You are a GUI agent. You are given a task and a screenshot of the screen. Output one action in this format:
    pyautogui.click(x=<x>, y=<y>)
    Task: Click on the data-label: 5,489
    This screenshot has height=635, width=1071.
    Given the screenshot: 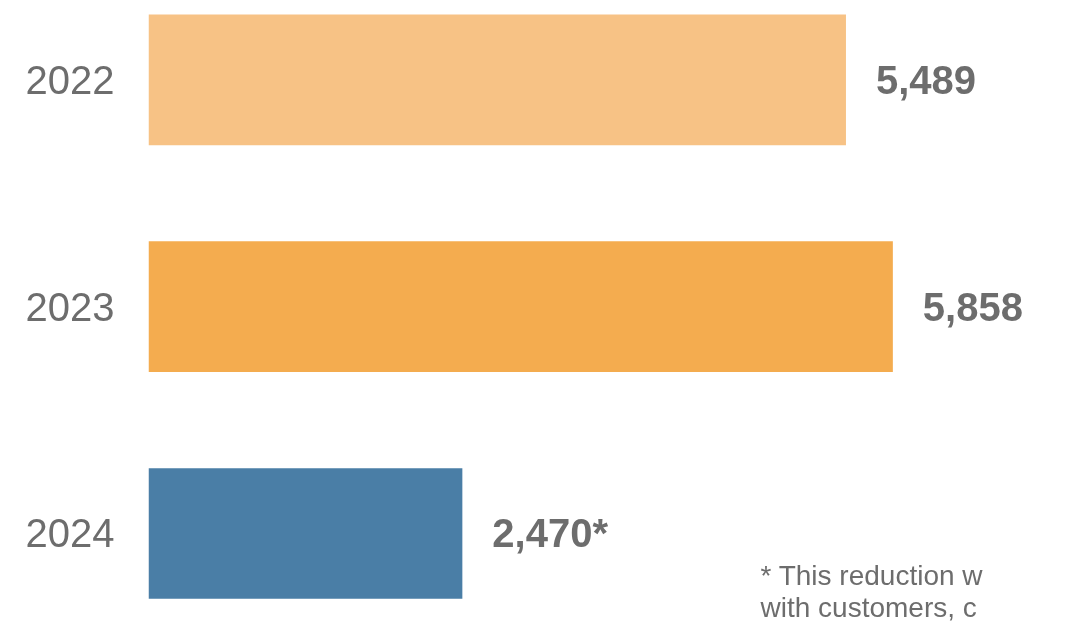 What is the action you would take?
    pyautogui.click(x=926, y=79)
    